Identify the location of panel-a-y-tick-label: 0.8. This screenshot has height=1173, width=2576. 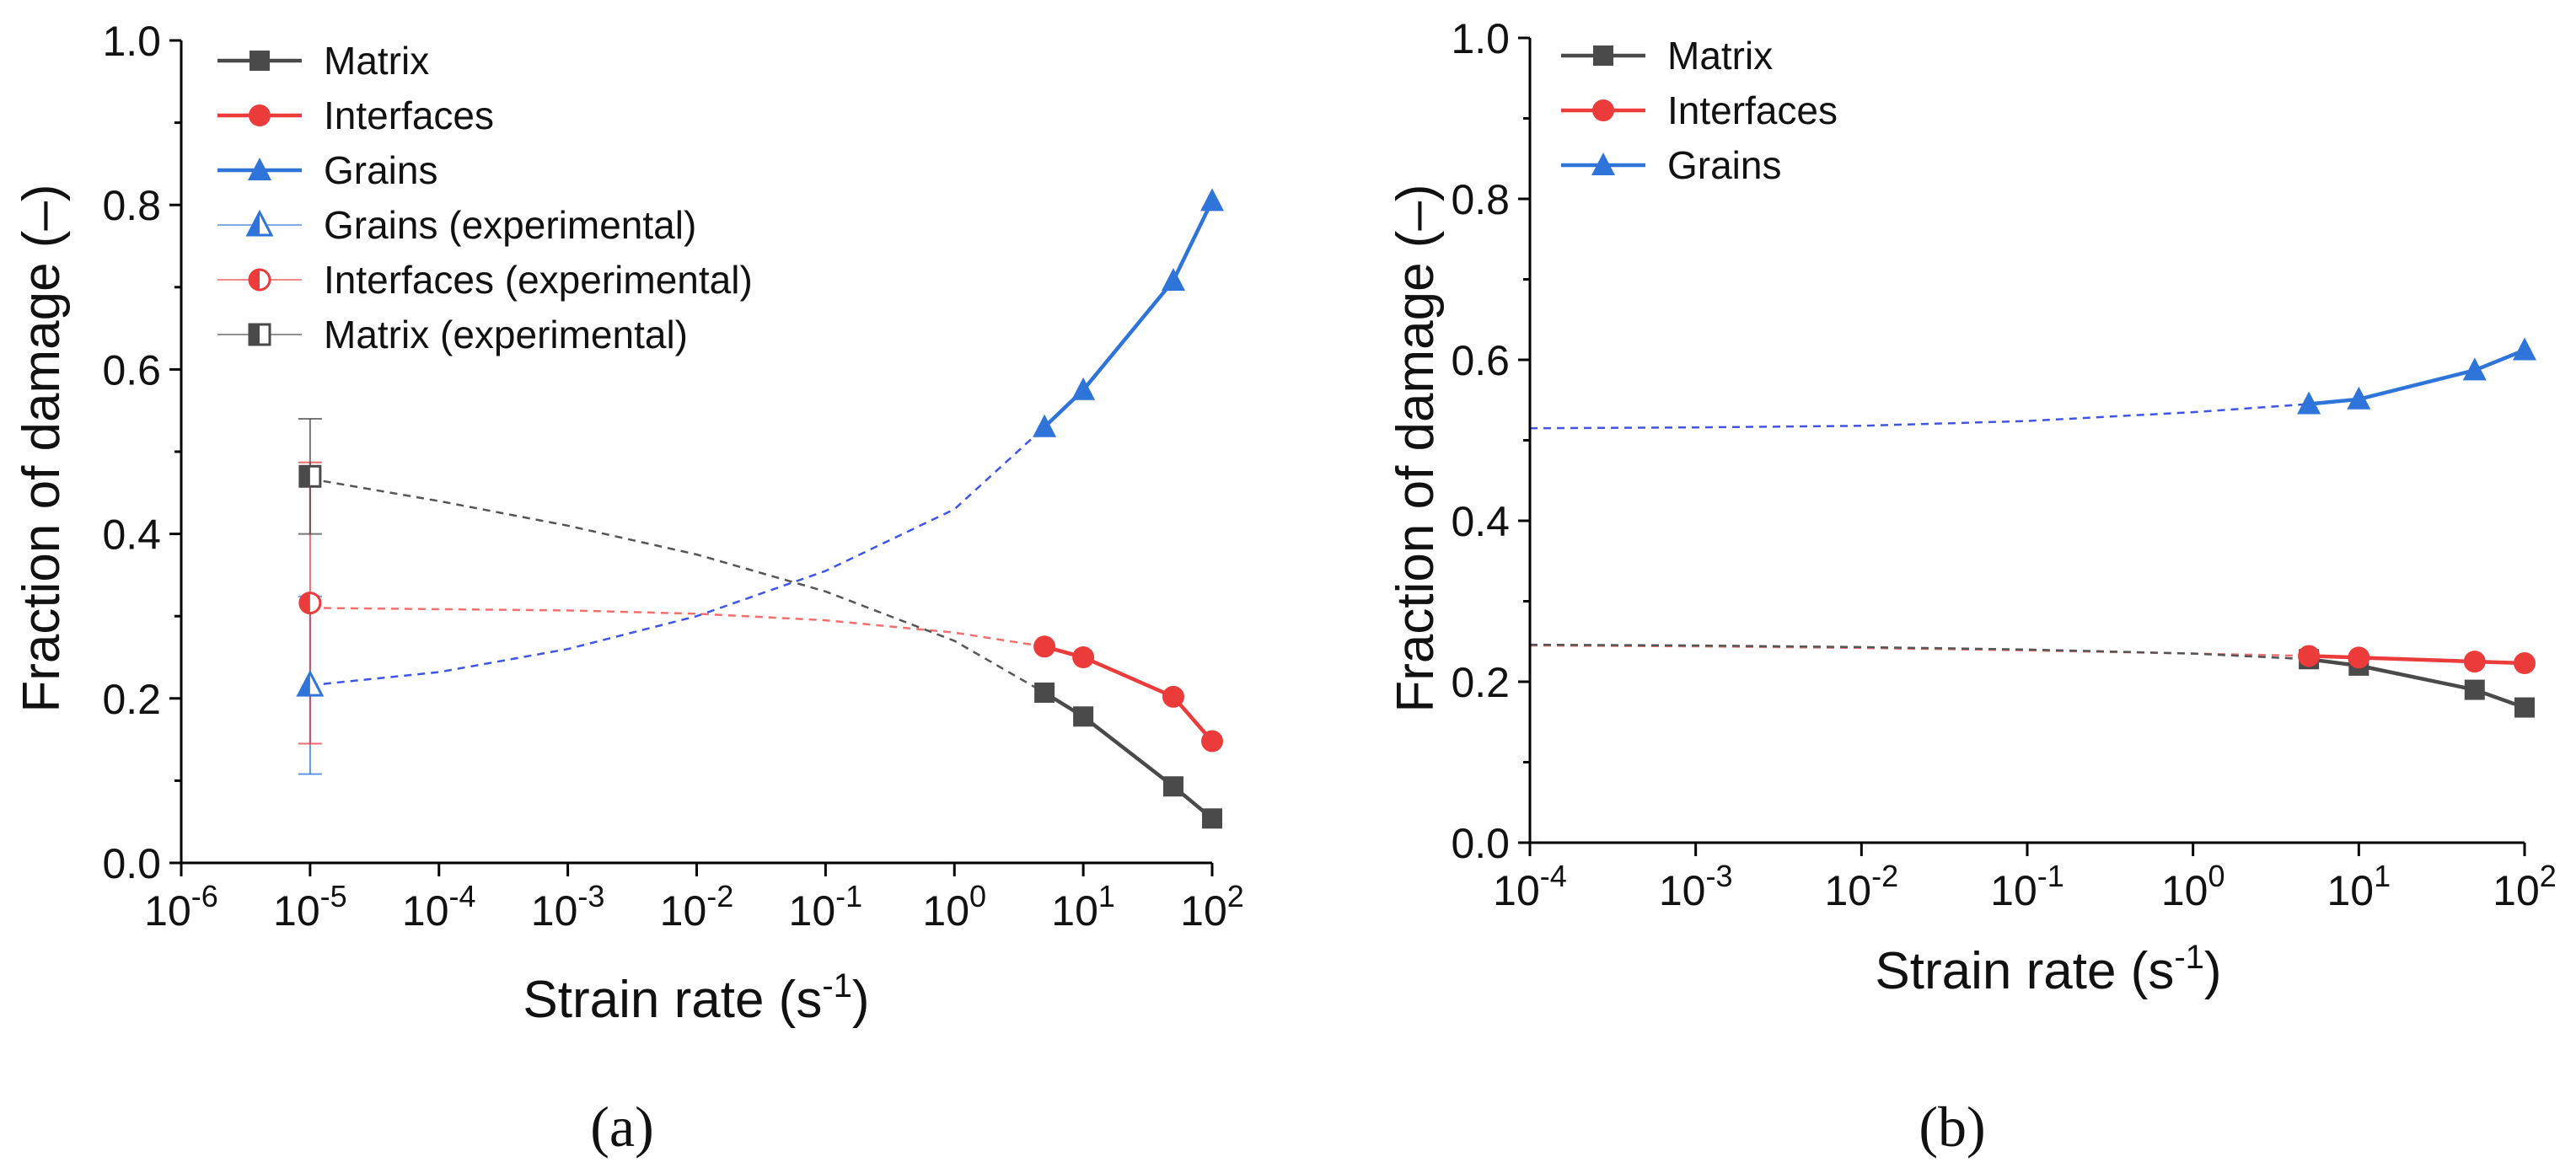
(131, 205).